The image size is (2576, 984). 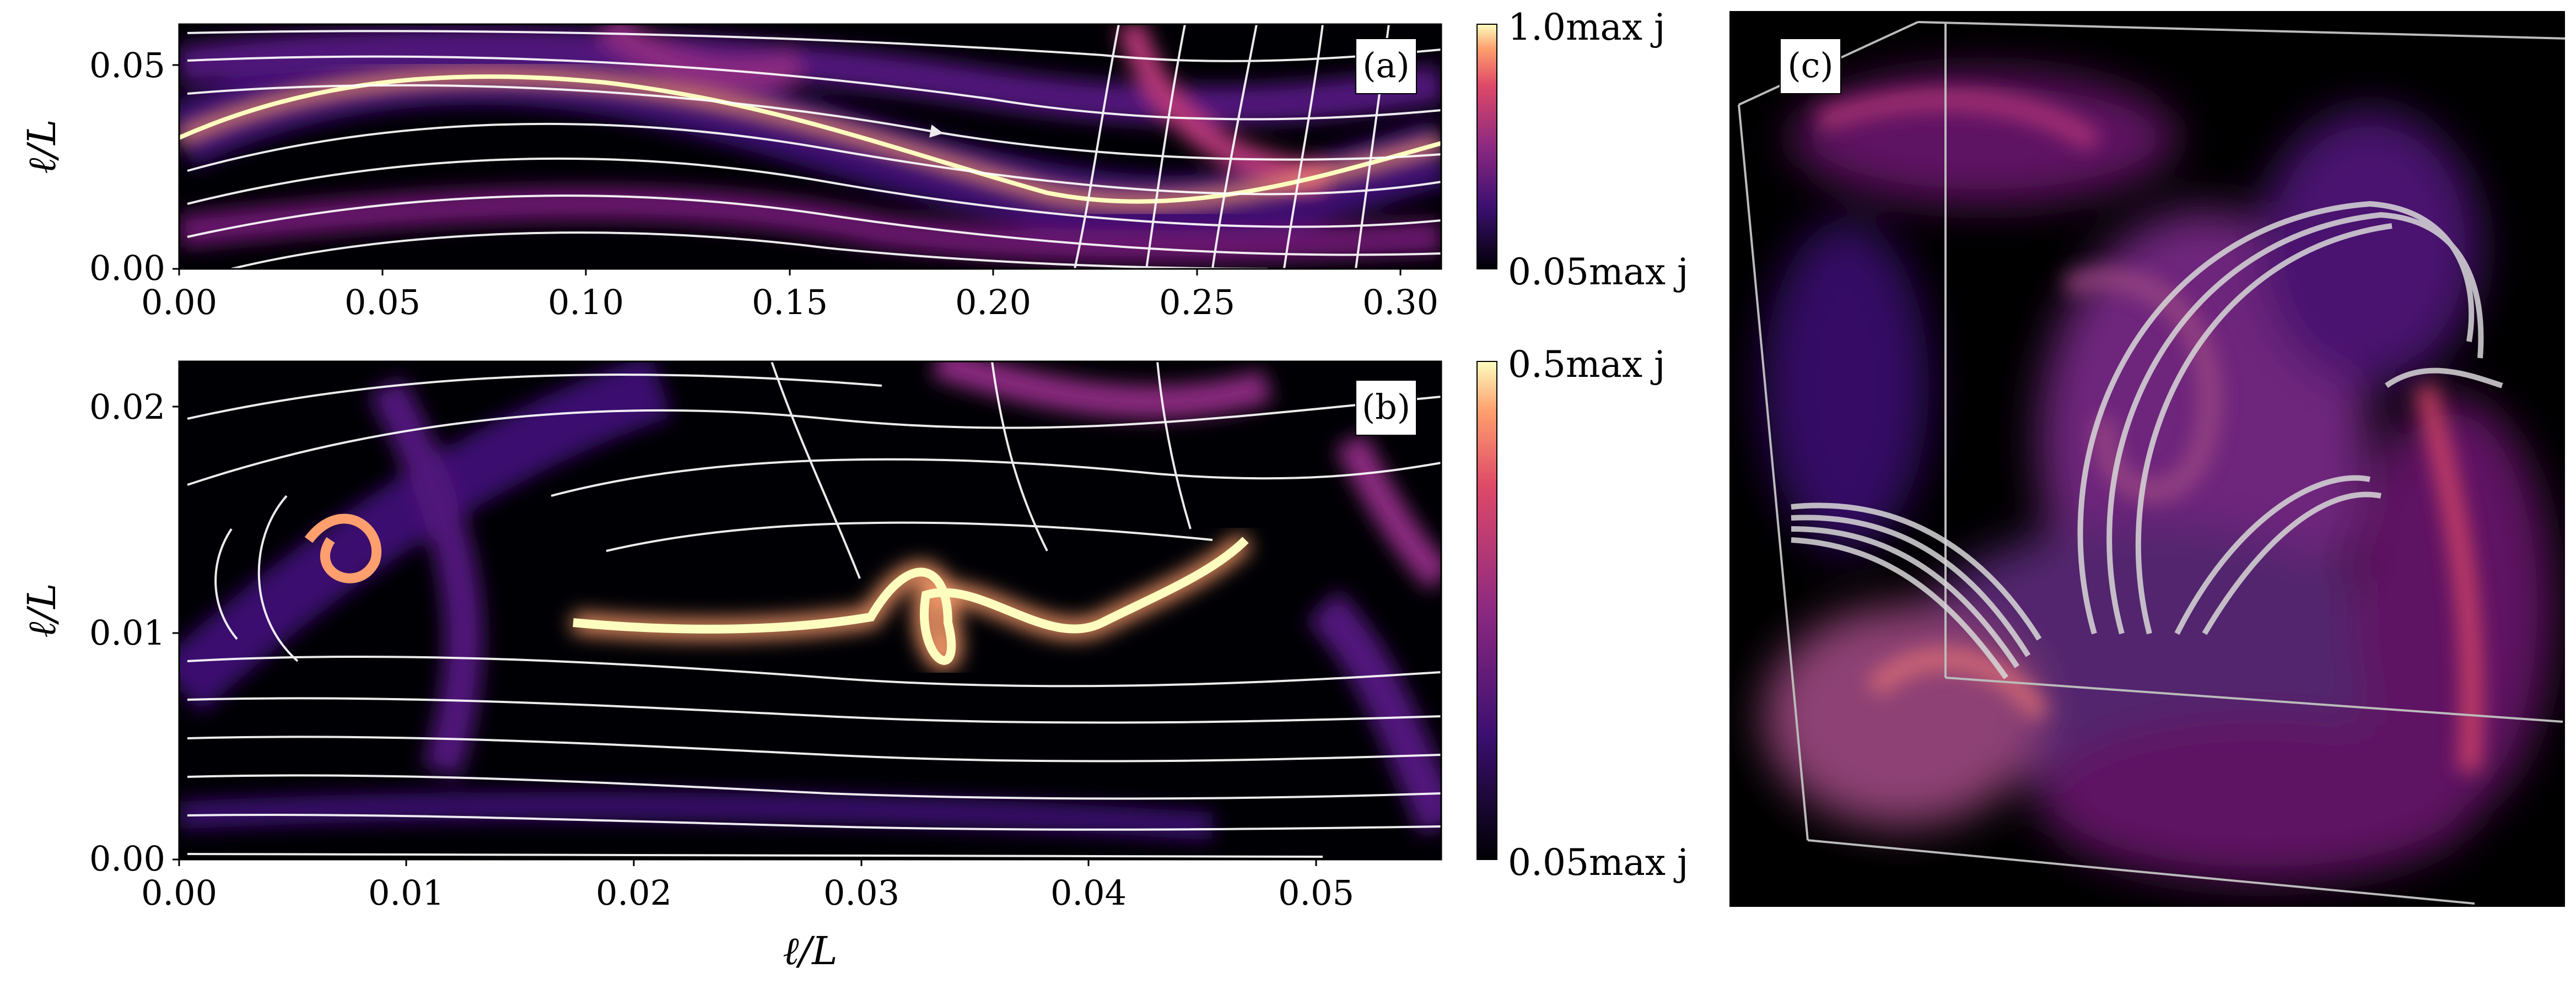 What do you see at coordinates (2147, 440) in the screenshot?
I see `panel-c-field-lines` at bounding box center [2147, 440].